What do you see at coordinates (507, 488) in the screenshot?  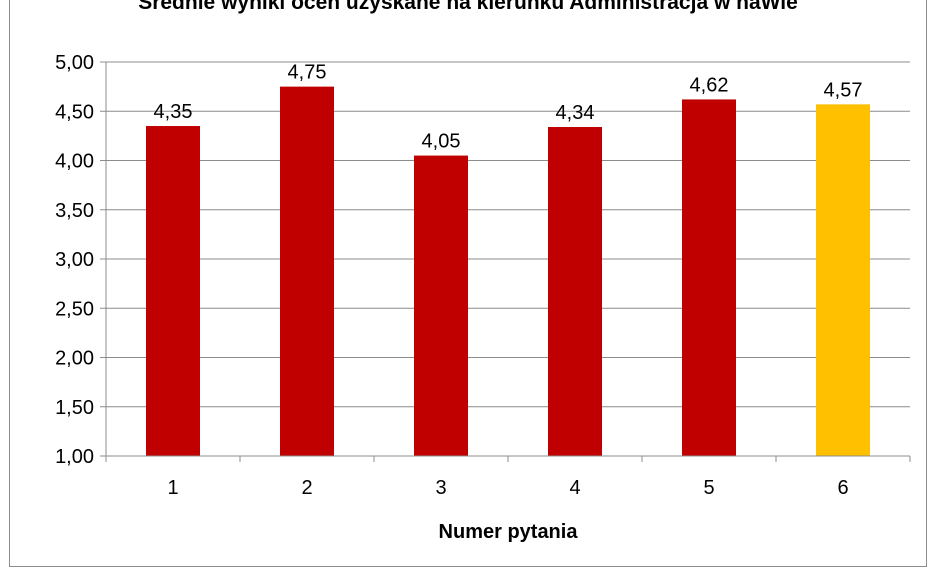 I see `x-tick-labels: 1 2 3 4 5 6` at bounding box center [507, 488].